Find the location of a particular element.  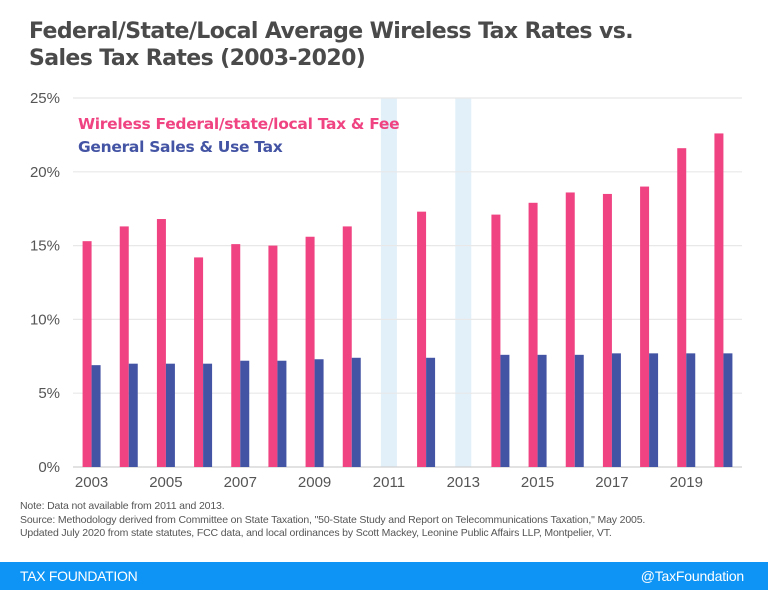

missing-data-bands is located at coordinates (426, 282).